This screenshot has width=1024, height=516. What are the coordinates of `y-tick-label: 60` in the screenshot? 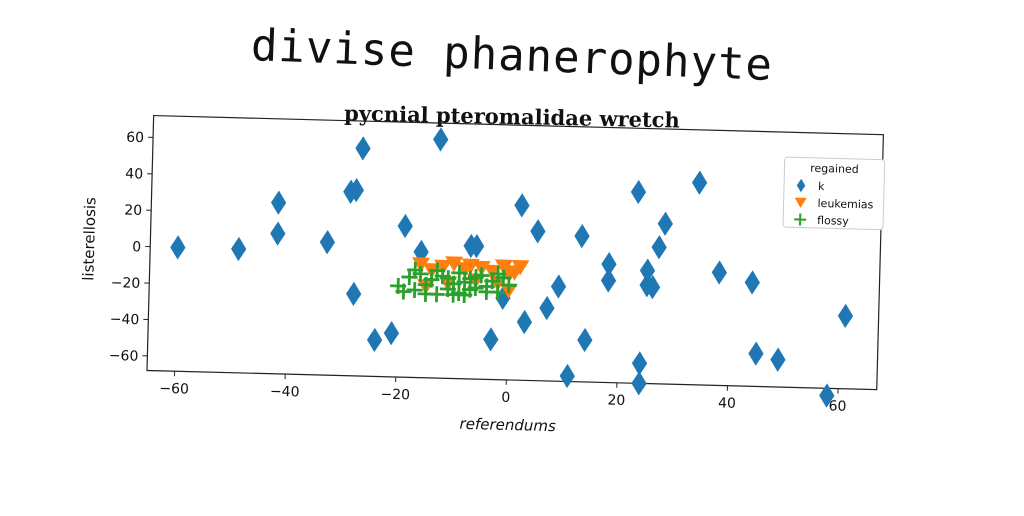 It's located at (135, 138).